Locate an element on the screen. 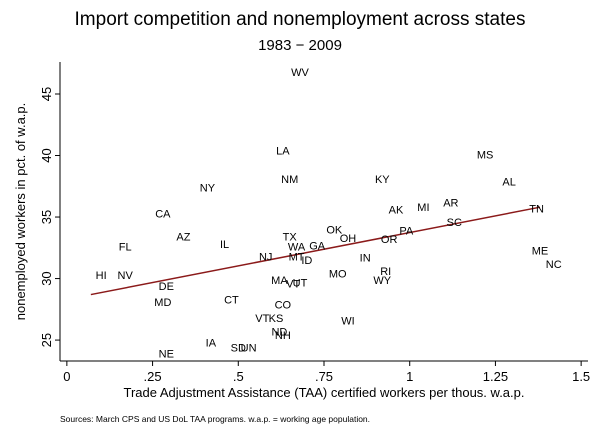 Image resolution: width=600 pixels, height=434 pixels. state-point-label: IN is located at coordinates (365, 259).